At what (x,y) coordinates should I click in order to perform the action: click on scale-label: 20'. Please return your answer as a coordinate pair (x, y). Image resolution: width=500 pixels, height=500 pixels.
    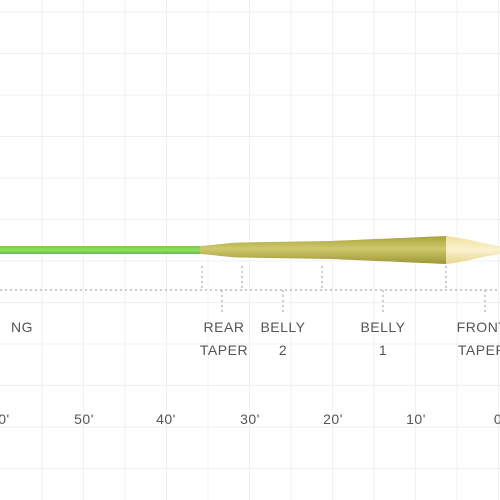
    Looking at the image, I should click on (333, 419).